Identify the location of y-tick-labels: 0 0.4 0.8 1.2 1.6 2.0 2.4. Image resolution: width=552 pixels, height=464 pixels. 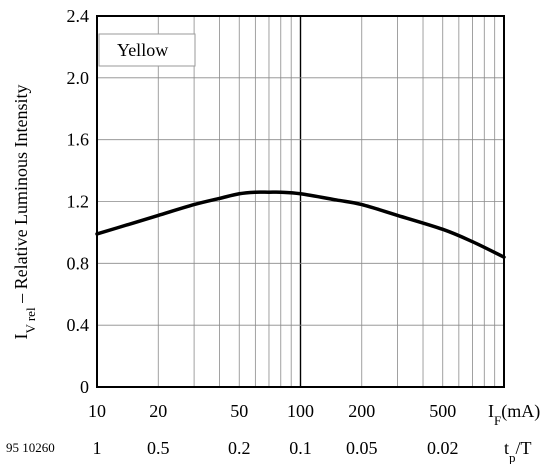
(78, 201).